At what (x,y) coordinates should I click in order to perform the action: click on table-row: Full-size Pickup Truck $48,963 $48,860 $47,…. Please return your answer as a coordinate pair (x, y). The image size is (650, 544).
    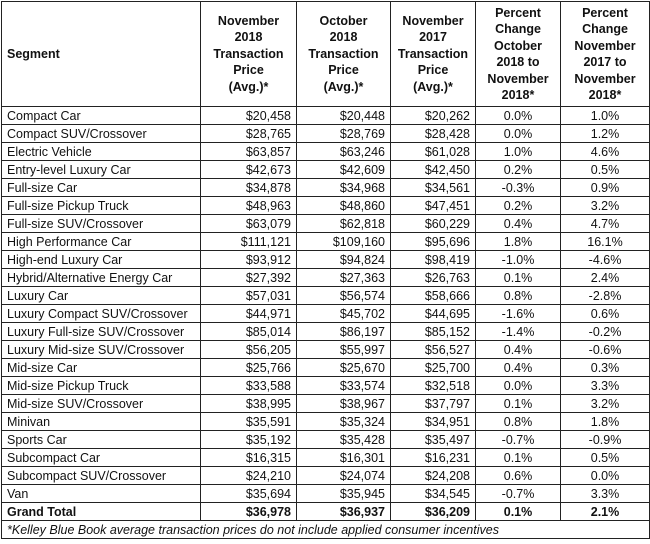
    Looking at the image, I should click on (325, 205).